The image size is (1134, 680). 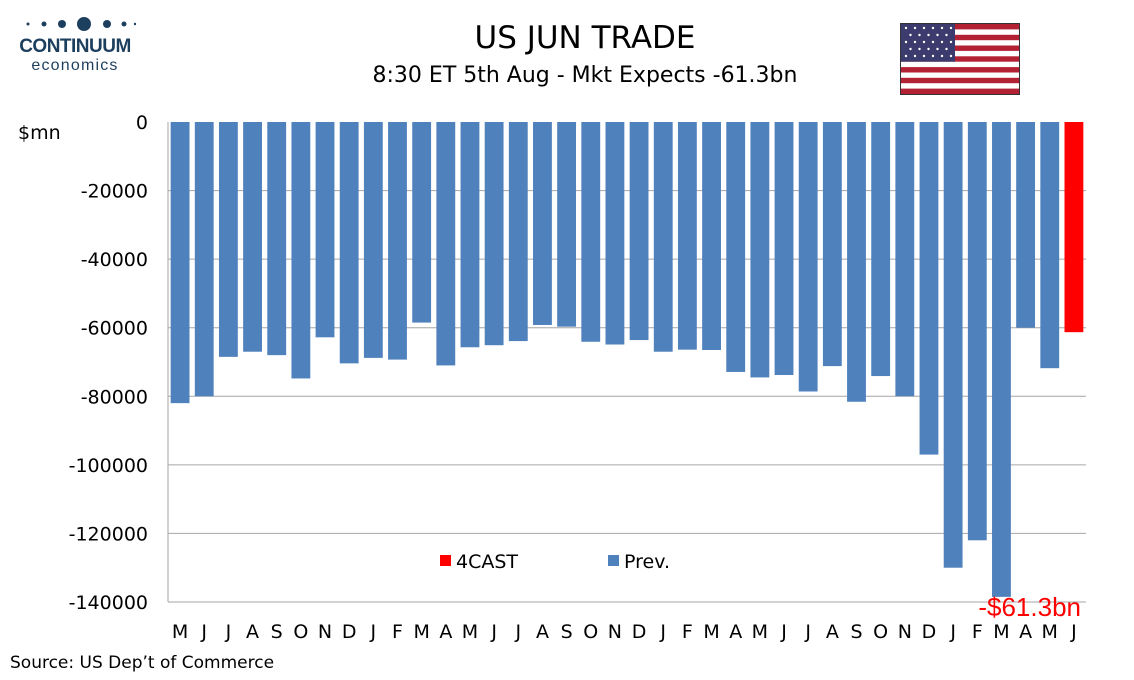 I want to click on y-tick-label: -20000, so click(x=114, y=192).